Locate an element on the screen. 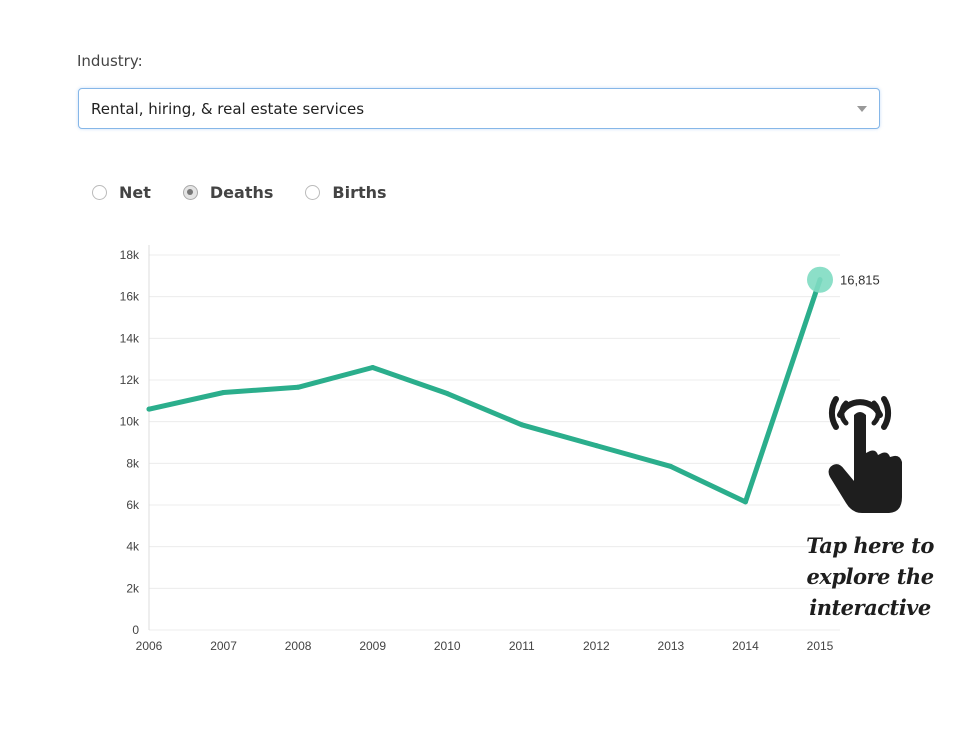 This screenshot has width=970, height=740. industry-label: Industry: is located at coordinates (110, 61).